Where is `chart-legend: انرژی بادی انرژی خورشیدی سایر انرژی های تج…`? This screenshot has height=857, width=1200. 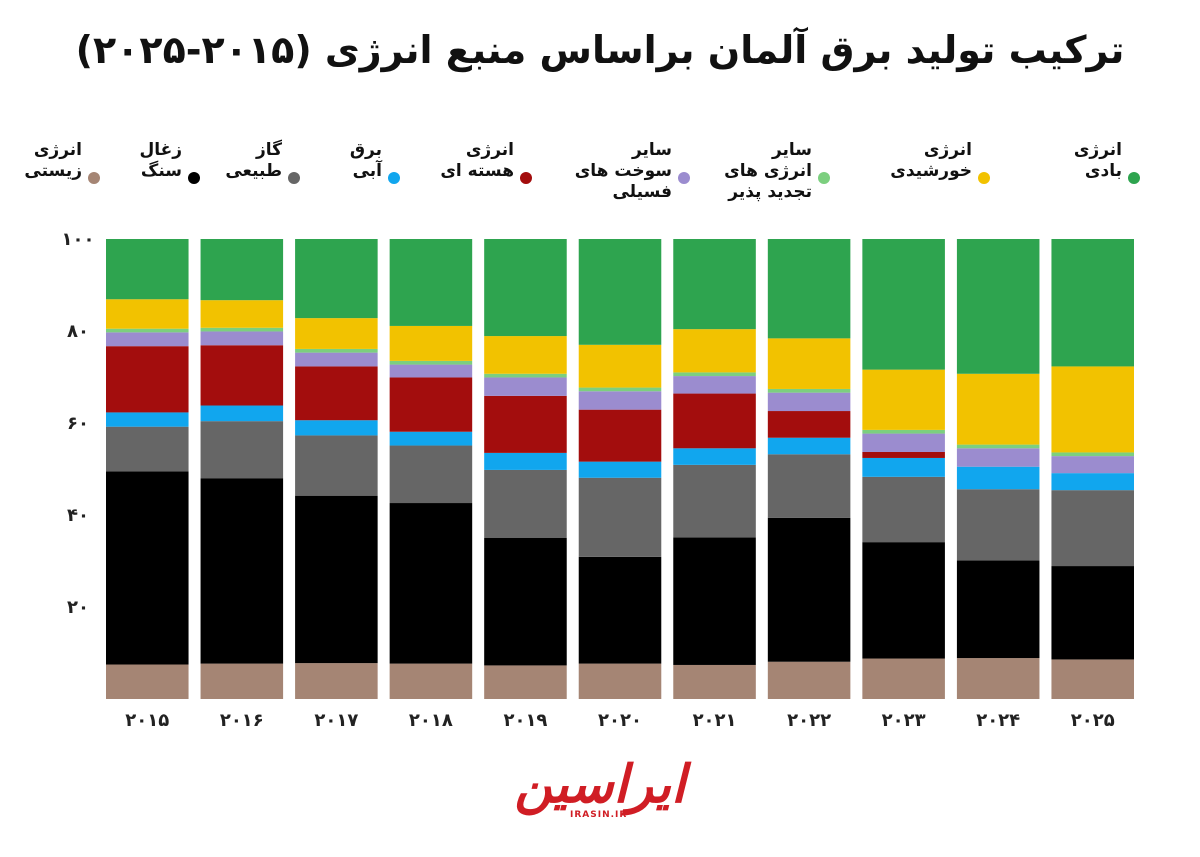 chart-legend: انرژی بادی انرژی خورشیدی سایر انرژی های تج… is located at coordinates (592, 180).